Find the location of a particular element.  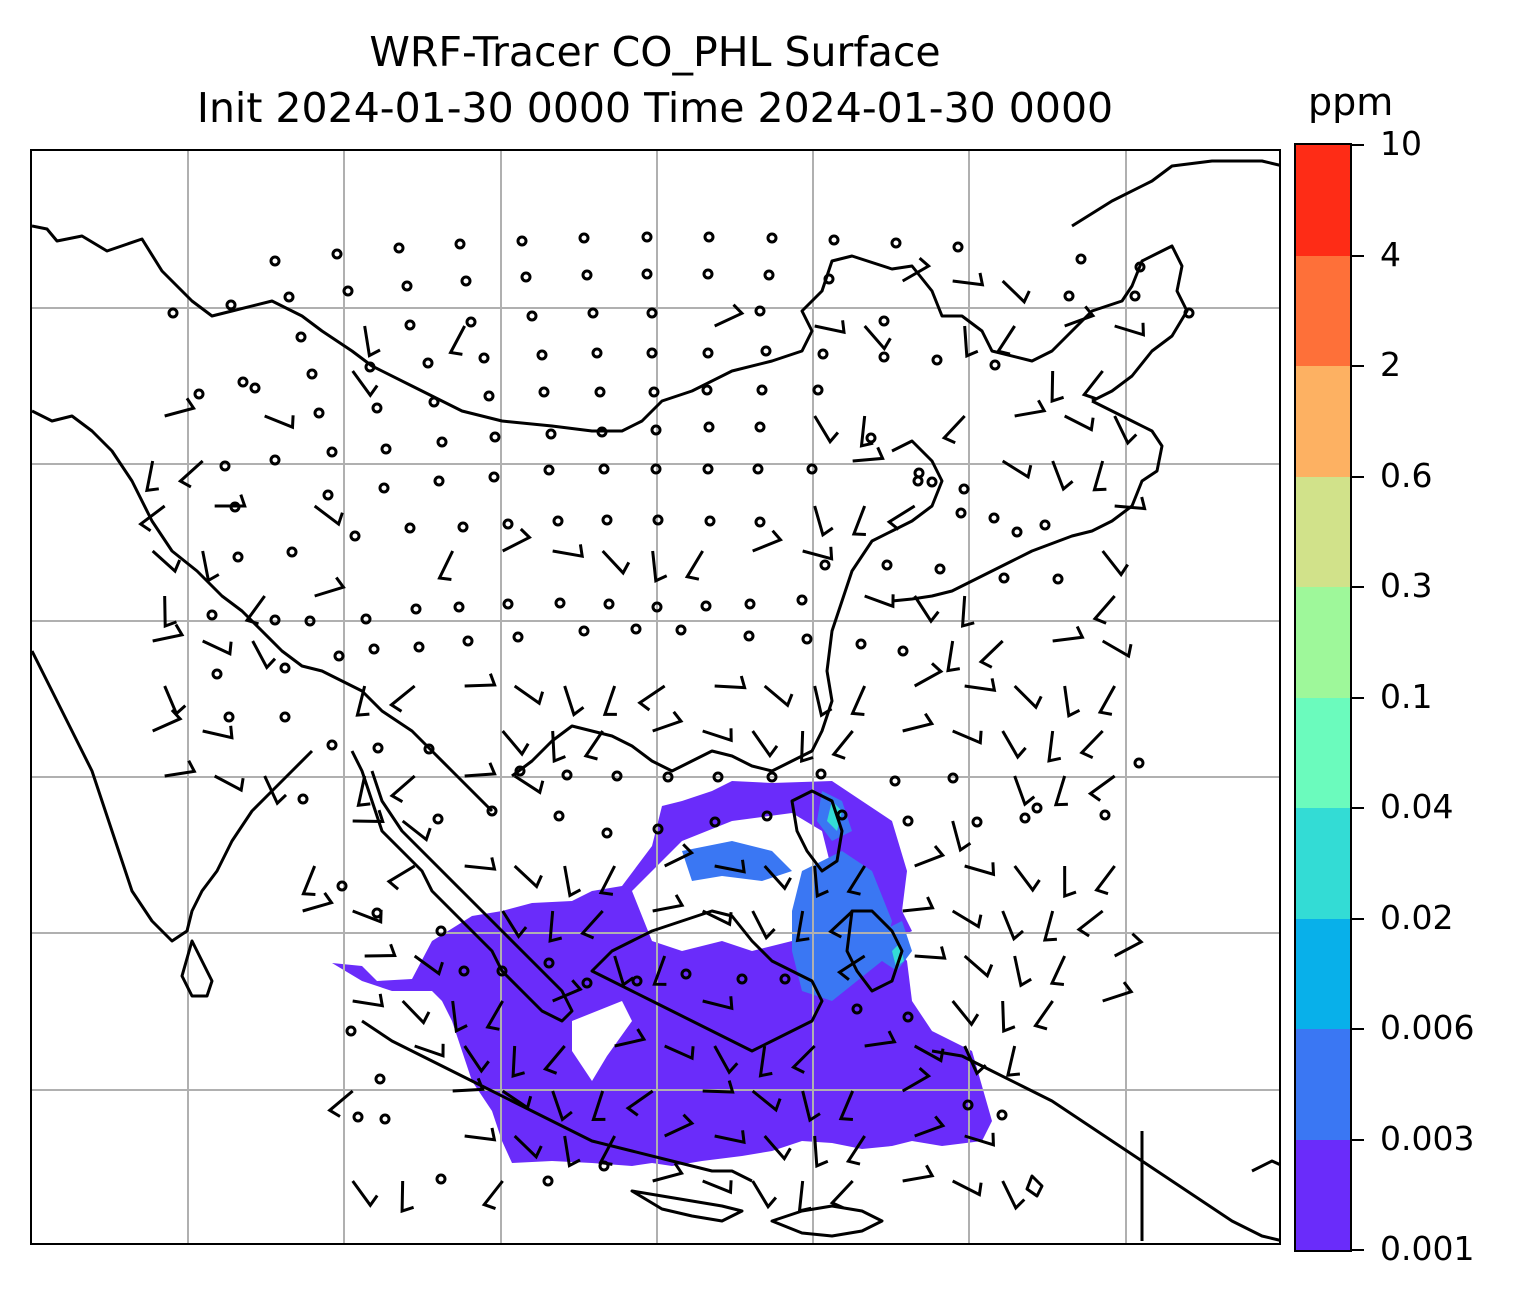

colorbar-tick-label: 0.3 is located at coordinates (1406, 585).